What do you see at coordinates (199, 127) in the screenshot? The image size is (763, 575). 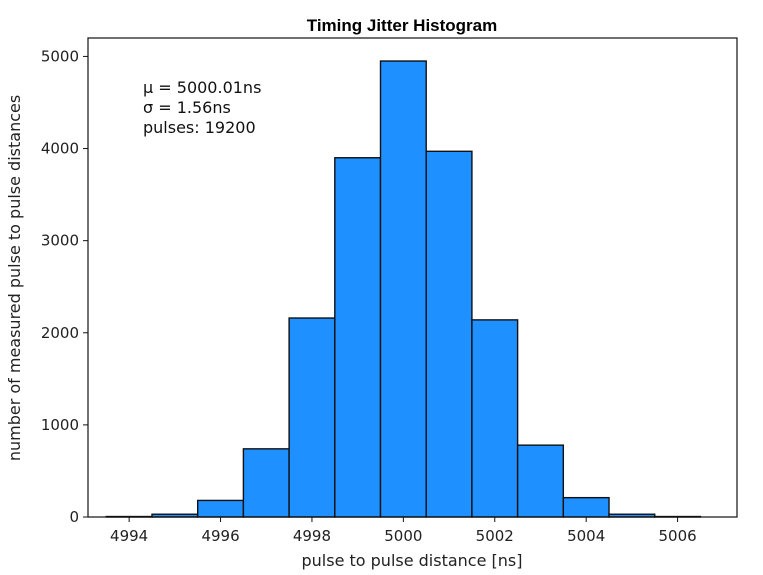 I see `annotation-pulses: pulses: 19200` at bounding box center [199, 127].